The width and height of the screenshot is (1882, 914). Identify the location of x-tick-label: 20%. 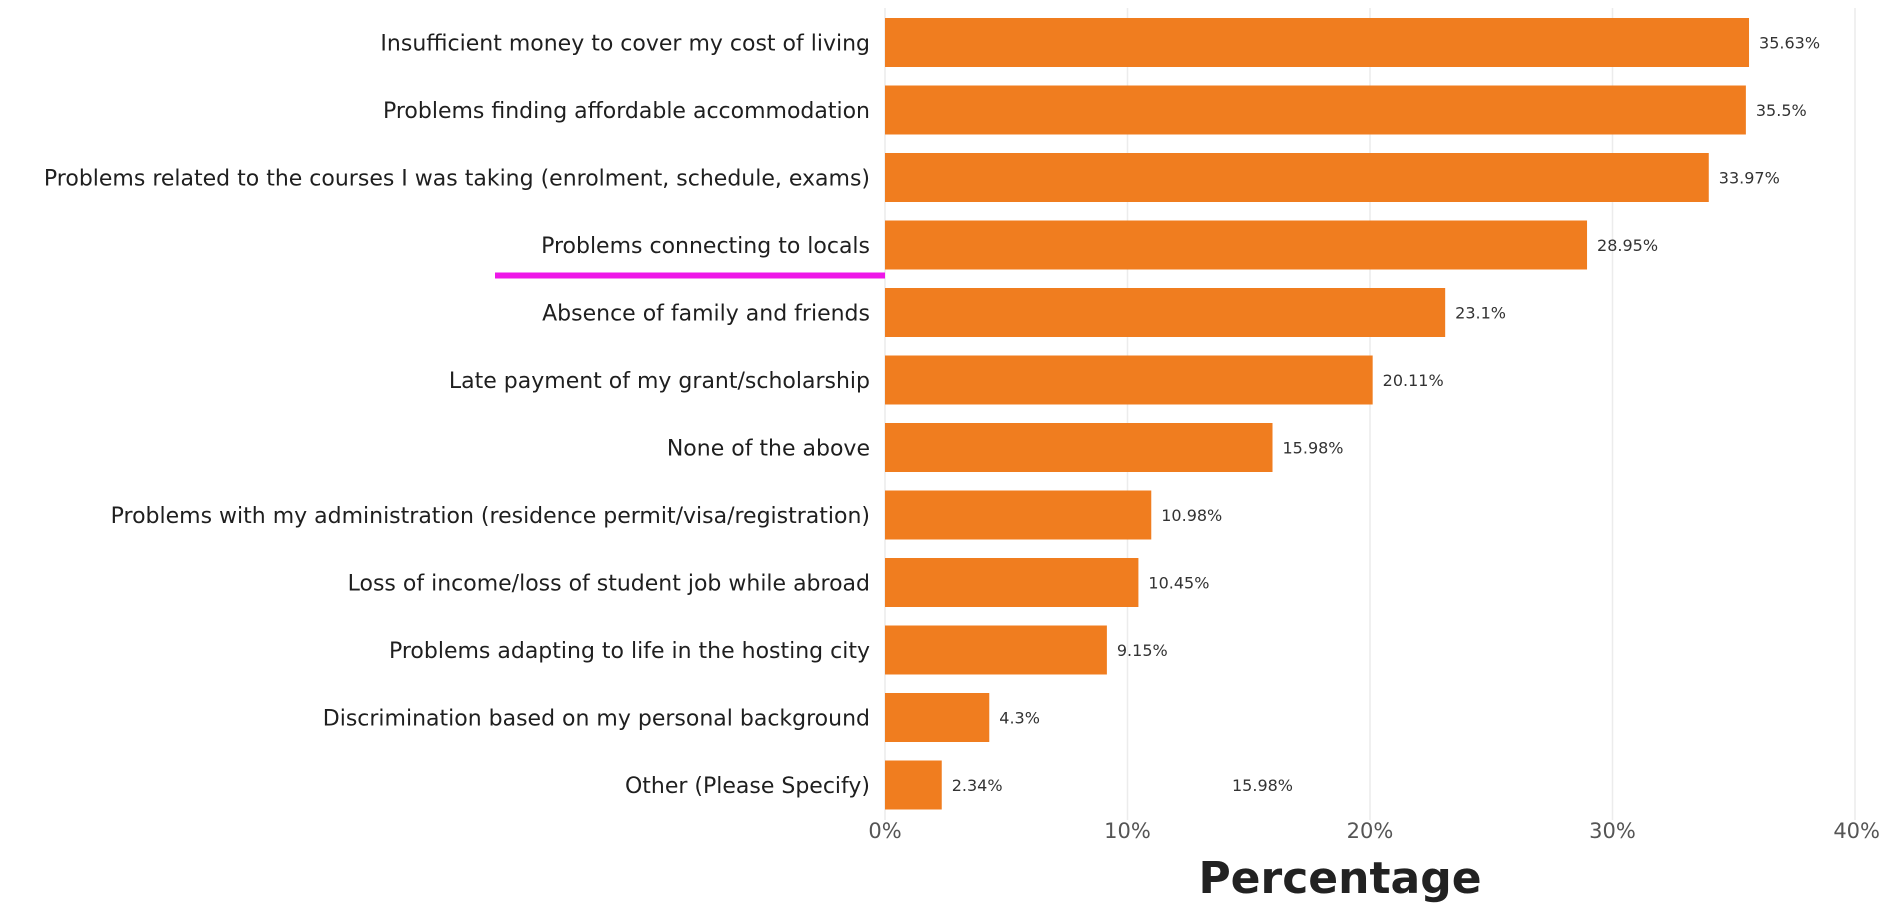
(1370, 831).